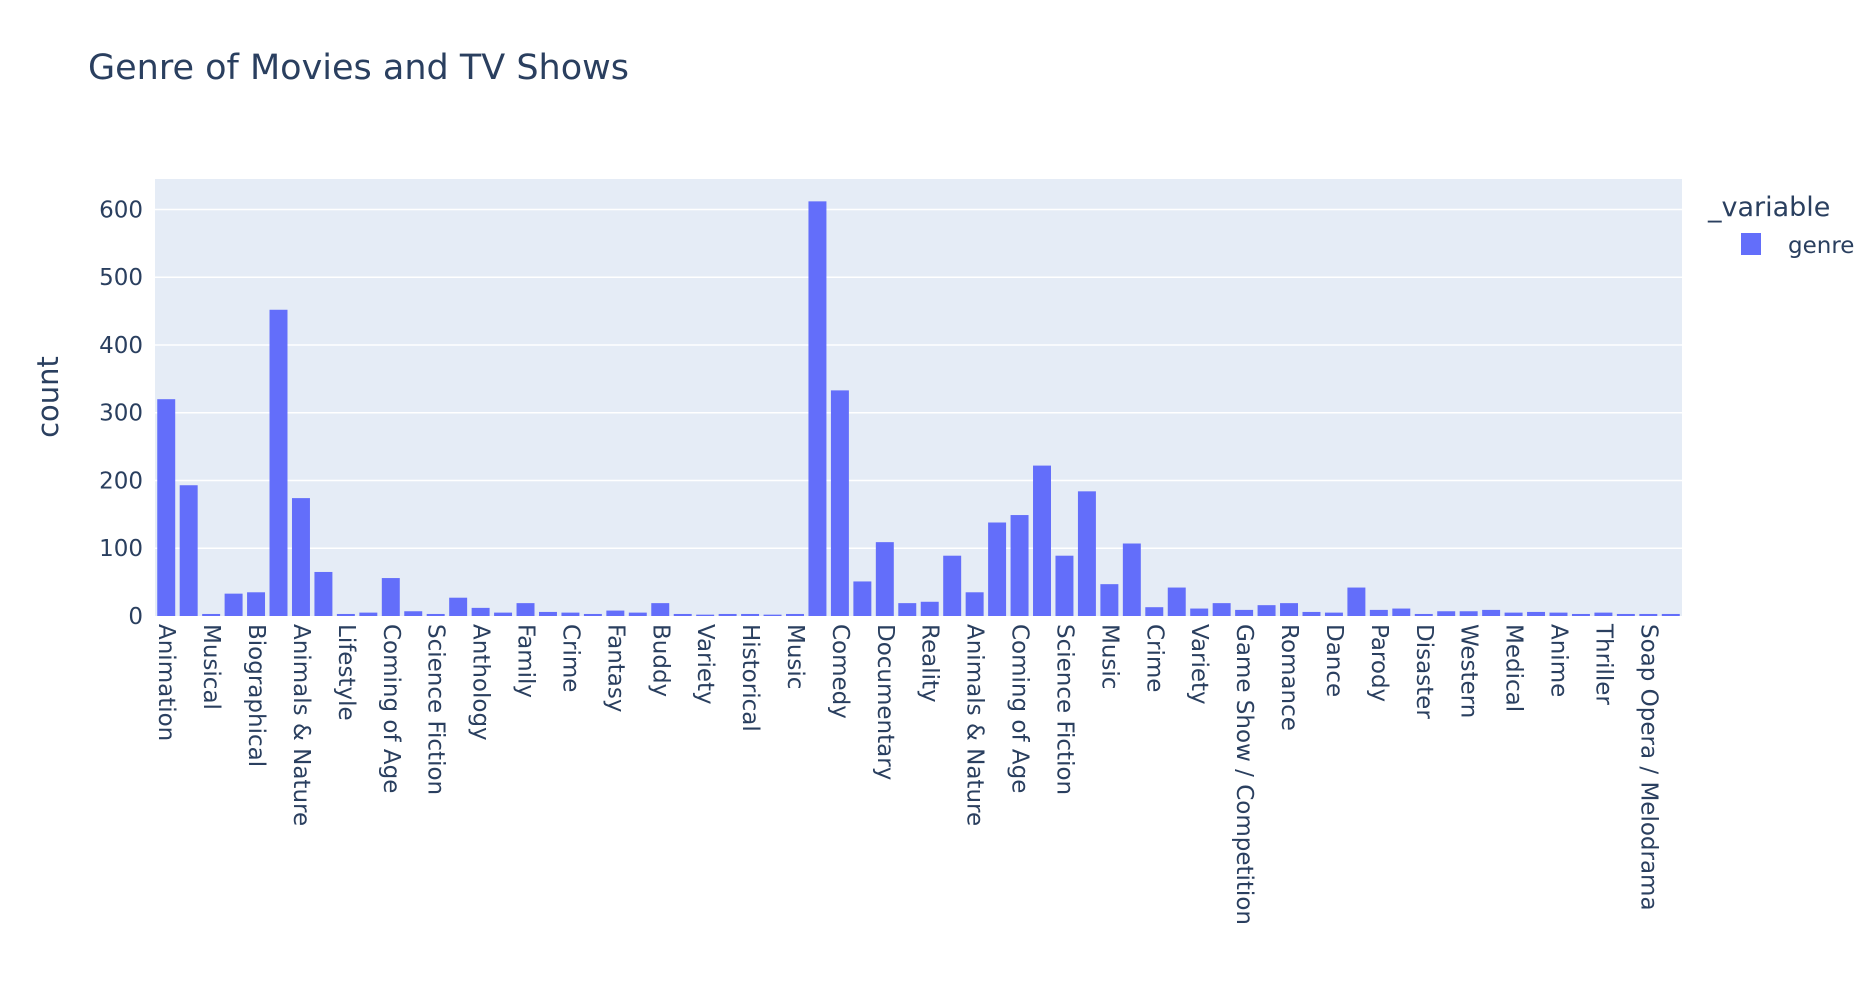 The height and width of the screenshot is (984, 1868). Describe the element at coordinates (1780, 225) in the screenshot. I see `legend: _variable genre` at that location.